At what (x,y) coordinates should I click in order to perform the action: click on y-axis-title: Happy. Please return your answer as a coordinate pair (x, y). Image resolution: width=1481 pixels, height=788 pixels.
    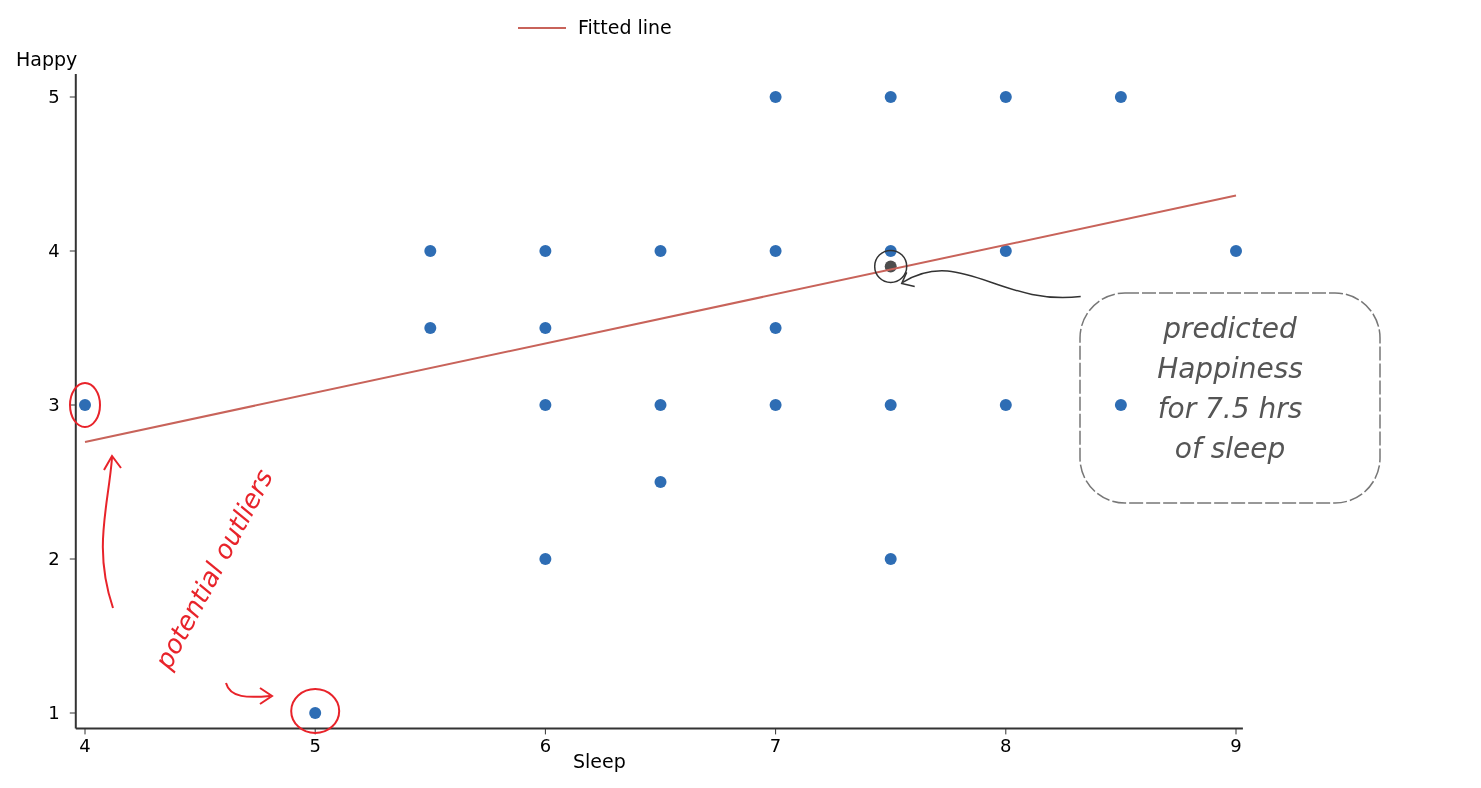
    Looking at the image, I should click on (47, 58).